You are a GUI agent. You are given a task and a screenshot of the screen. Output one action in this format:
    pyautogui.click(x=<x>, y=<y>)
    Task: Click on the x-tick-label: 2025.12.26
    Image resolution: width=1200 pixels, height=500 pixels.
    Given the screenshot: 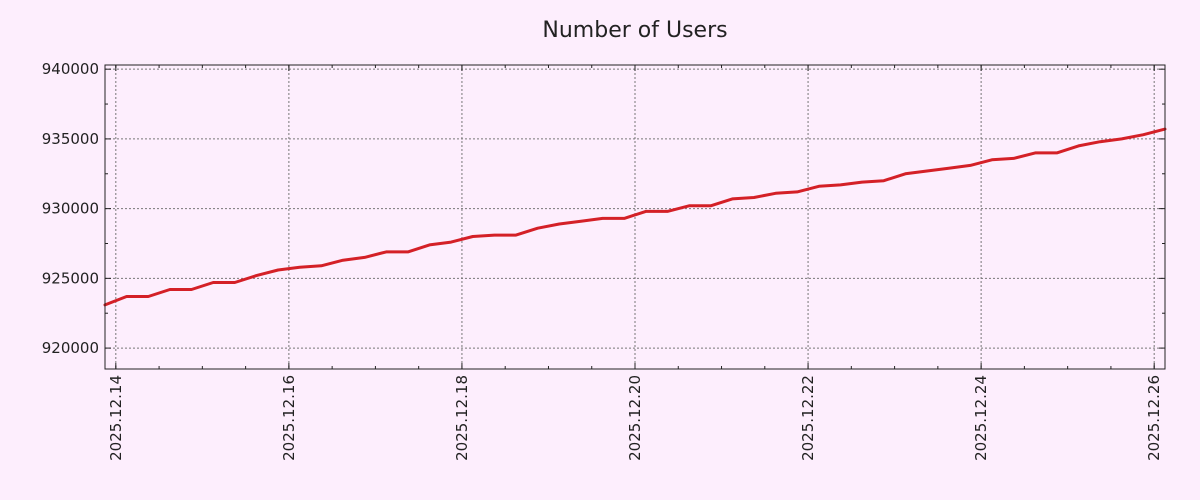 What is the action you would take?
    pyautogui.click(x=1154, y=418)
    